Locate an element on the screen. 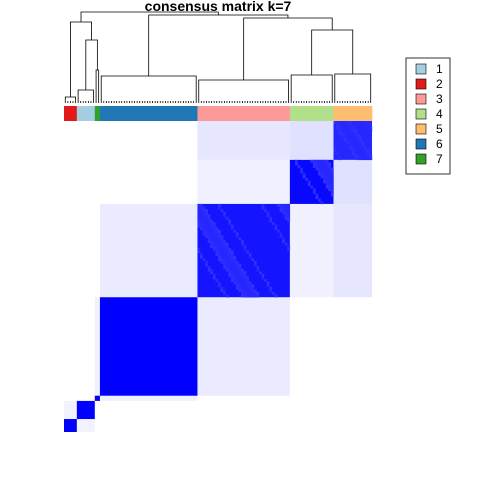 This screenshot has height=480, width=480. legend-label-6: 6 is located at coordinates (439, 144).